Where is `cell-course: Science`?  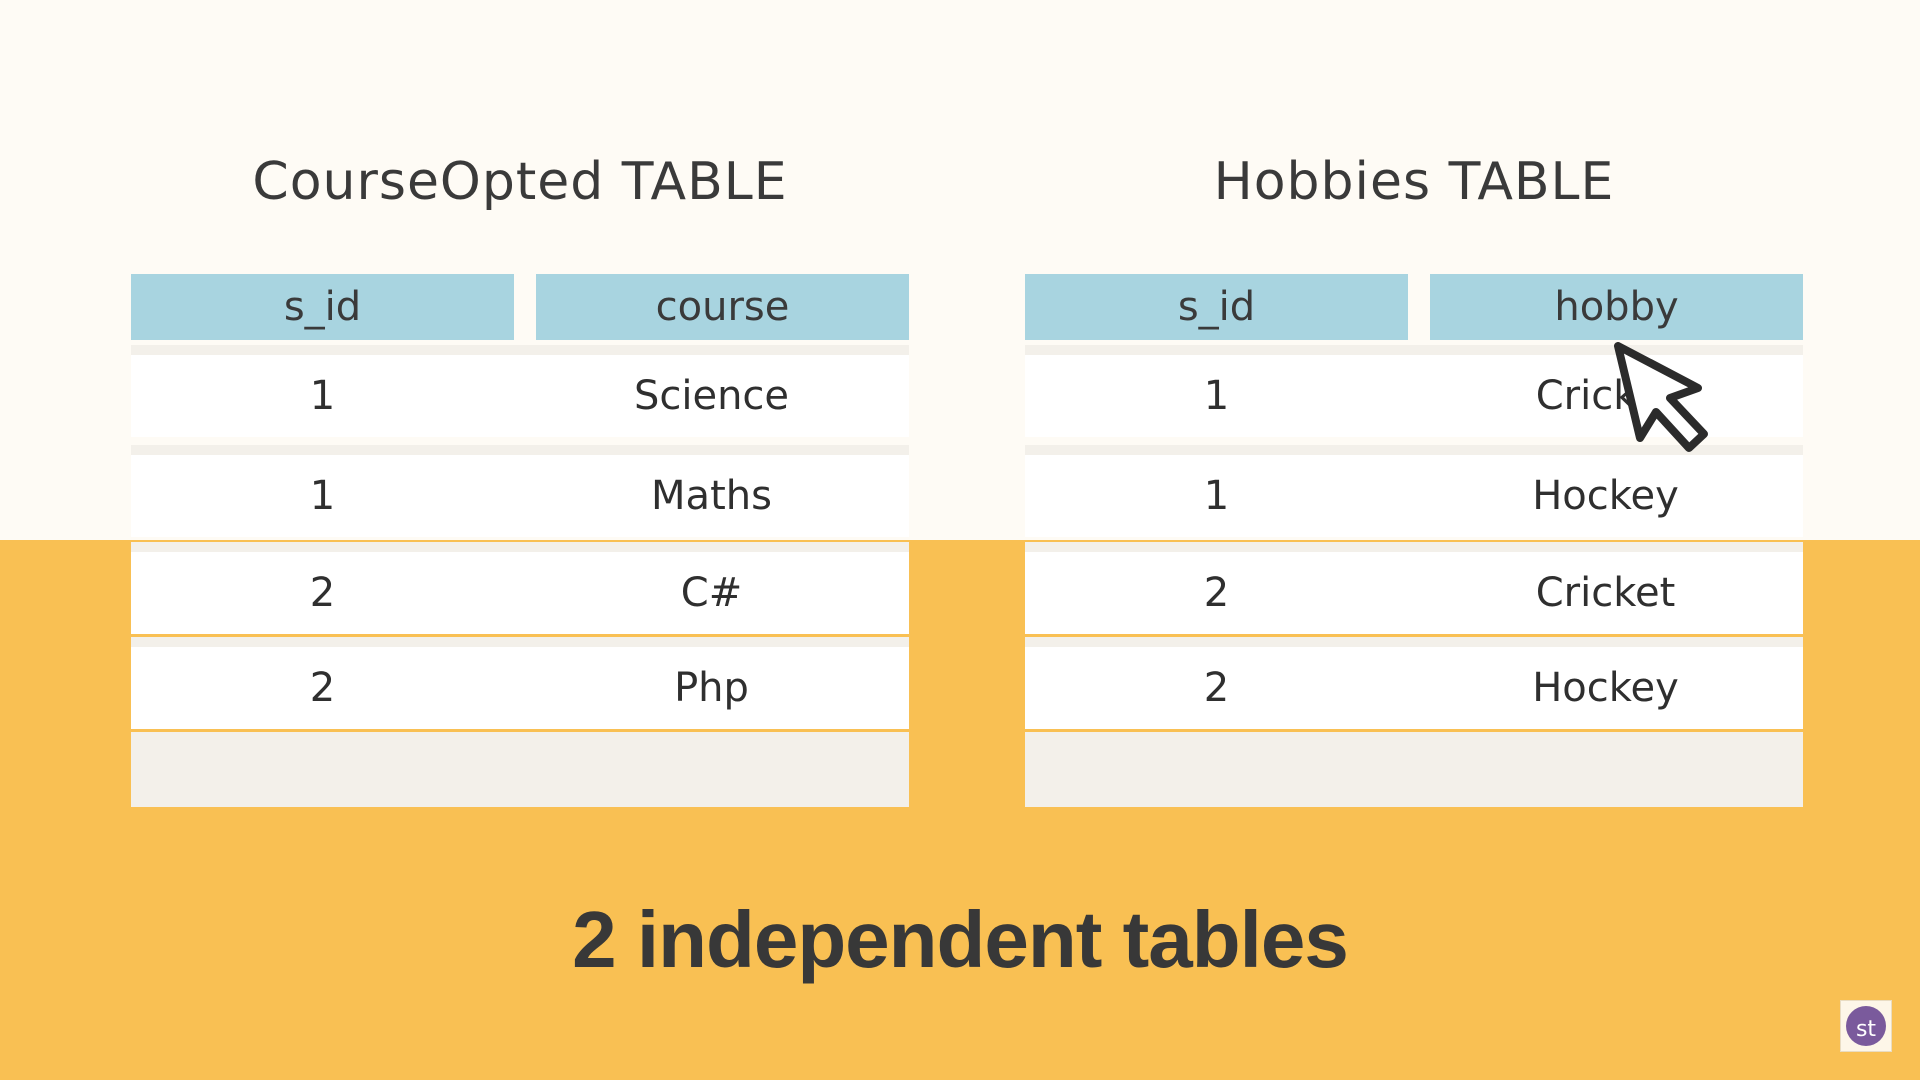 cell-course: Science is located at coordinates (711, 396).